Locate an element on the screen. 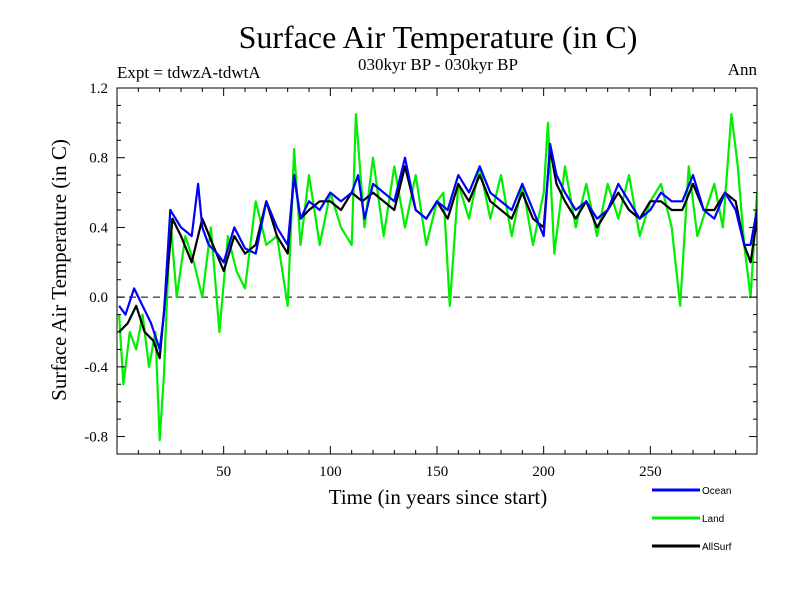 The width and height of the screenshot is (800, 600). y-tick-label: 0.0 is located at coordinates (98, 298).